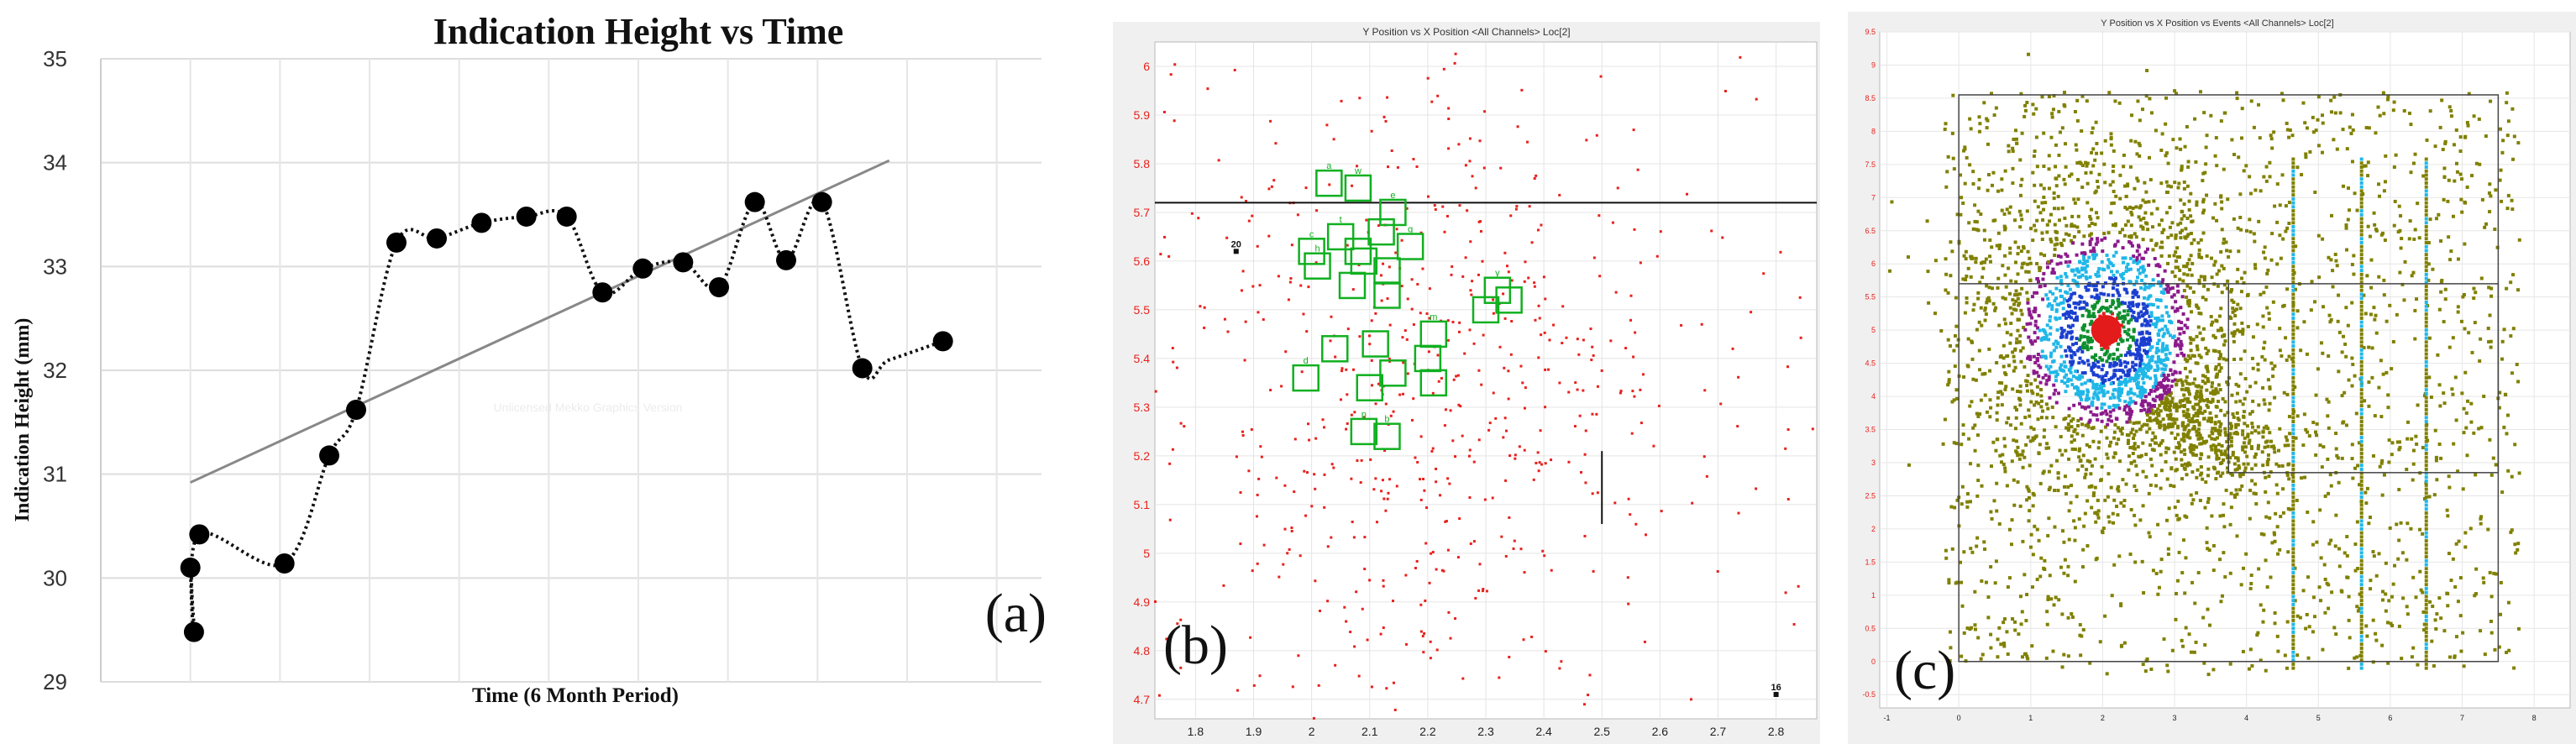 The height and width of the screenshot is (744, 2576). What do you see at coordinates (23, 420) in the screenshot?
I see `y-axis-label: Indication Height (mm)` at bounding box center [23, 420].